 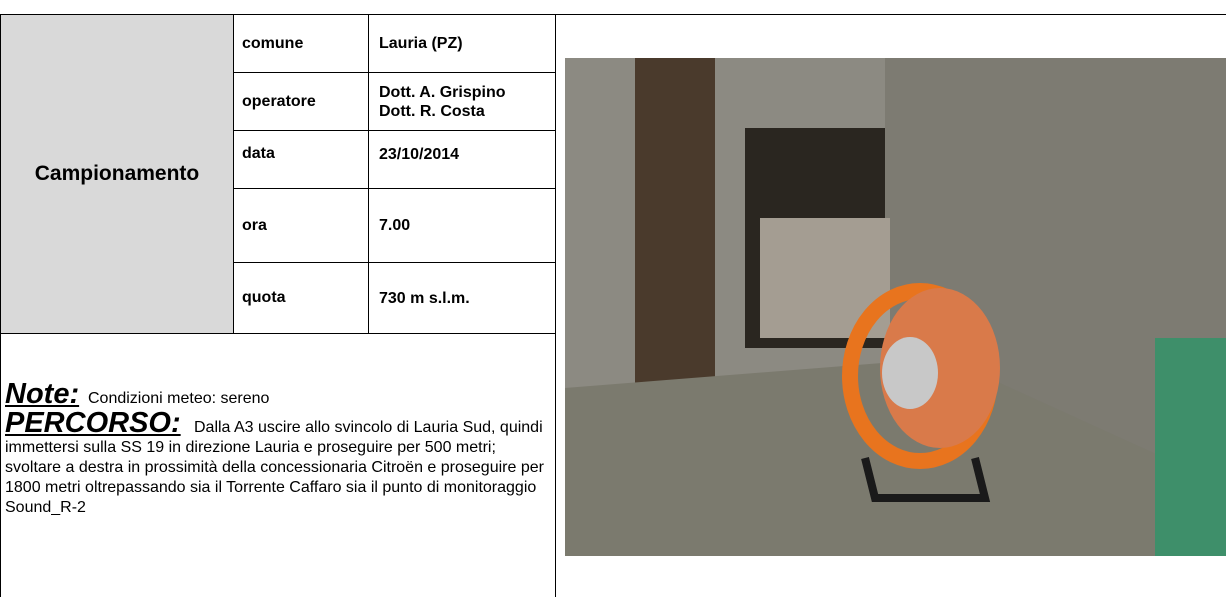 I want to click on value: Lauria (PZ), so click(x=421, y=43).